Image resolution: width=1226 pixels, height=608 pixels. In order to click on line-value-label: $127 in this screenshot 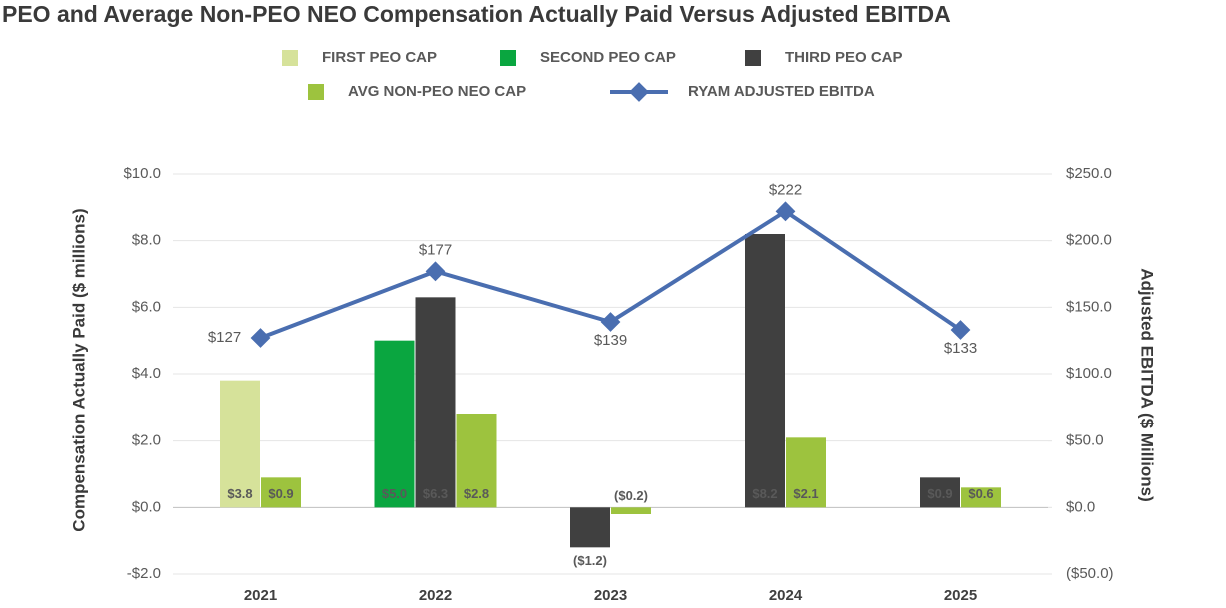, I will do `click(224, 337)`.